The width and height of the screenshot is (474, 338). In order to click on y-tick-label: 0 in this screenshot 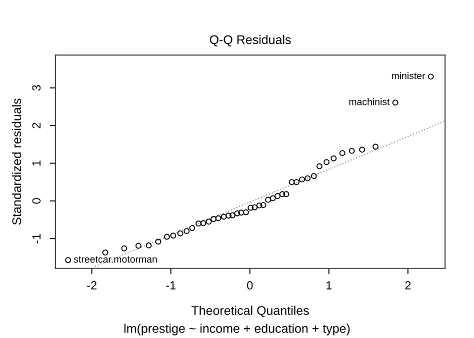, I will do `click(36, 201)`.